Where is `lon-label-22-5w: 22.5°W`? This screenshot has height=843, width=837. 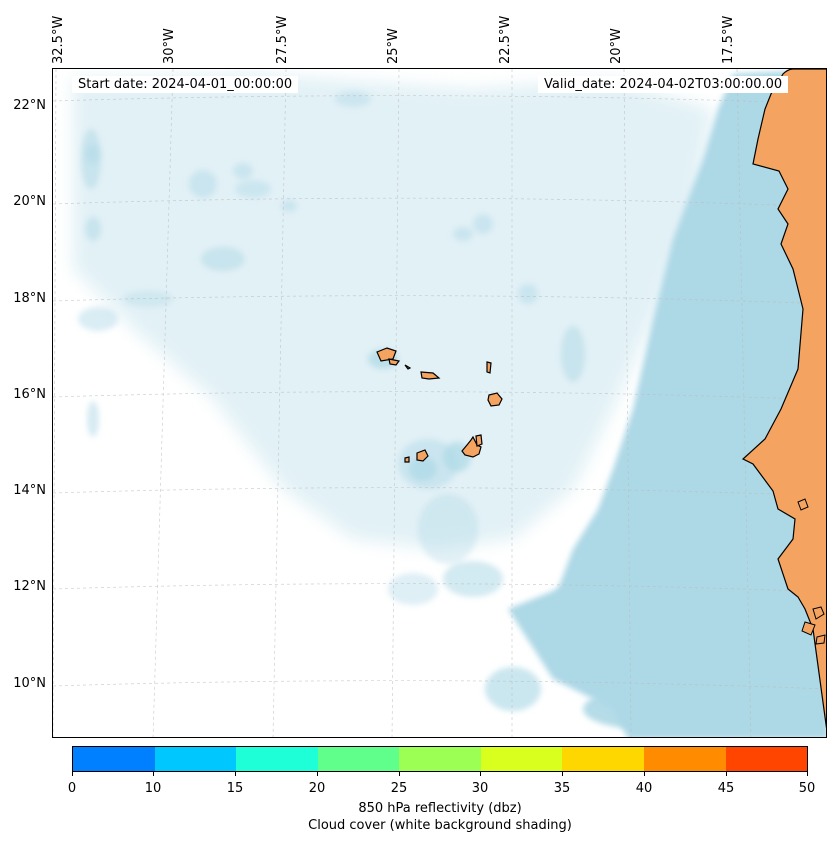 lon-label-22-5w: 22.5°W is located at coordinates (505, 39).